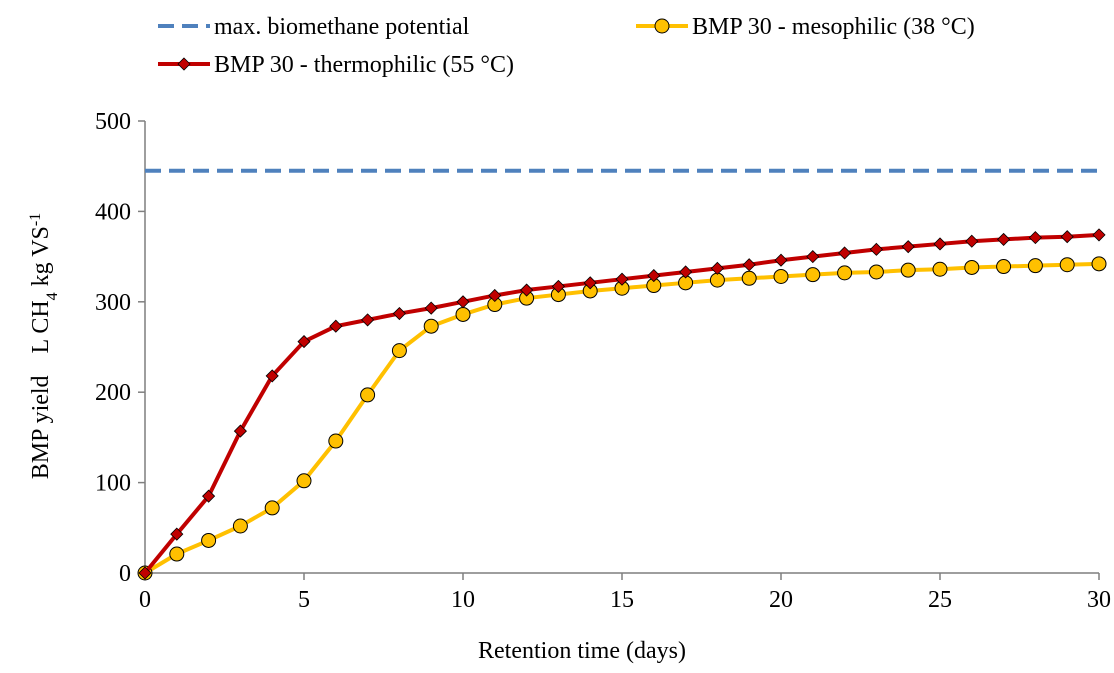 This screenshot has height=673, width=1114. Describe the element at coordinates (622, 600) in the screenshot. I see `x-tick-label: 15` at that location.